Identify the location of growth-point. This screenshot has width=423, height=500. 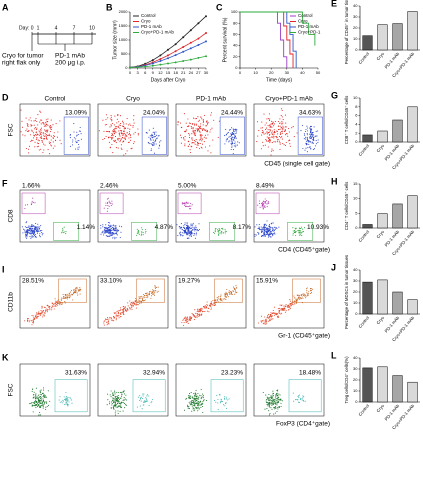
(130, 67).